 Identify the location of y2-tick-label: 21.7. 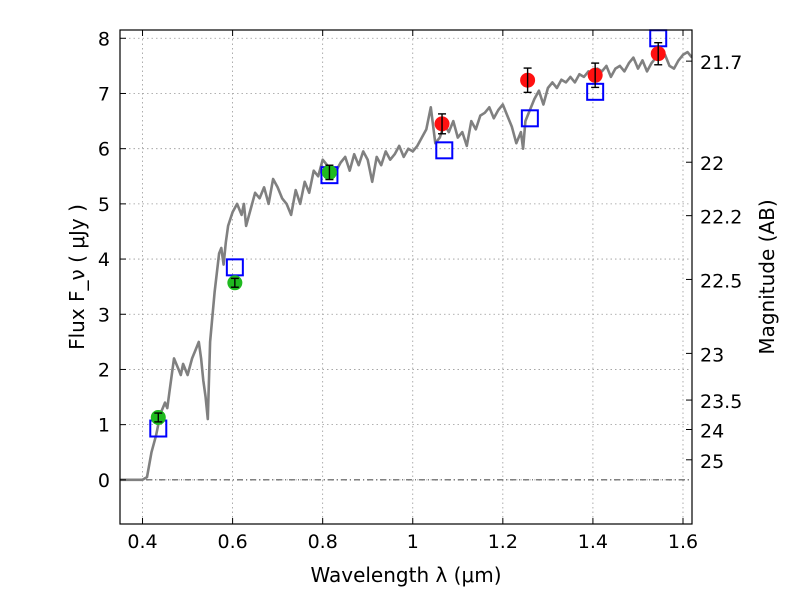
(721, 63).